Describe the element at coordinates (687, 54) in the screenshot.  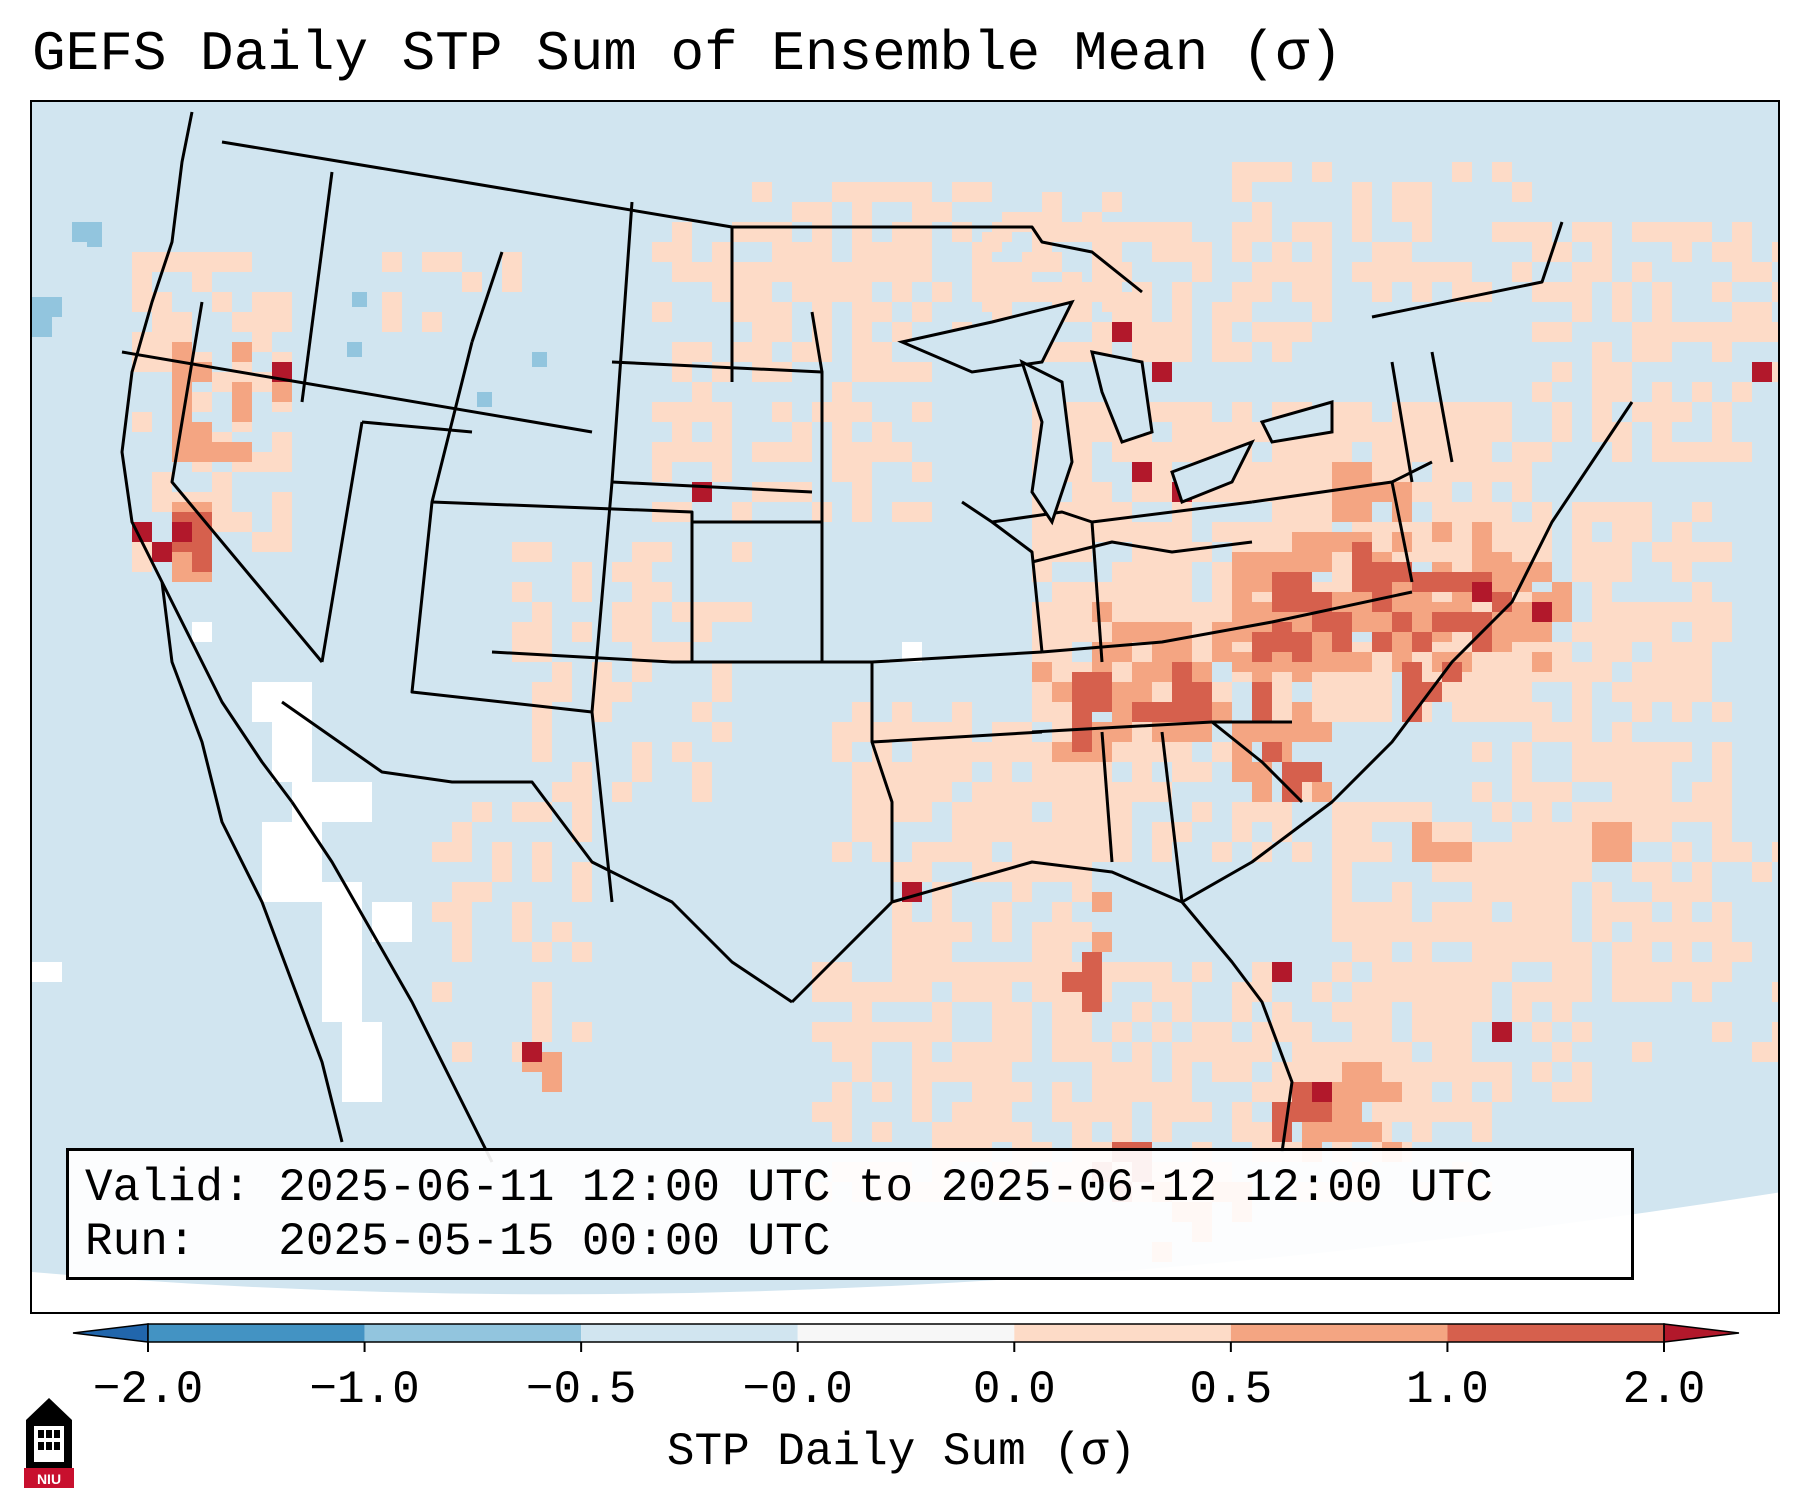
I see `map-title: GEFS Daily STP Sum of Ensemble Mean (σ)` at that location.